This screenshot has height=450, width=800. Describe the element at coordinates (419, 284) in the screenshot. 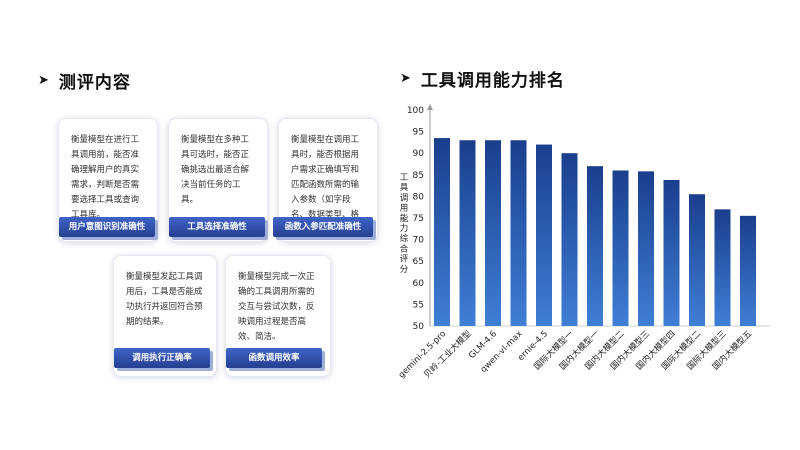

I see `y-tick-label: 60` at that location.